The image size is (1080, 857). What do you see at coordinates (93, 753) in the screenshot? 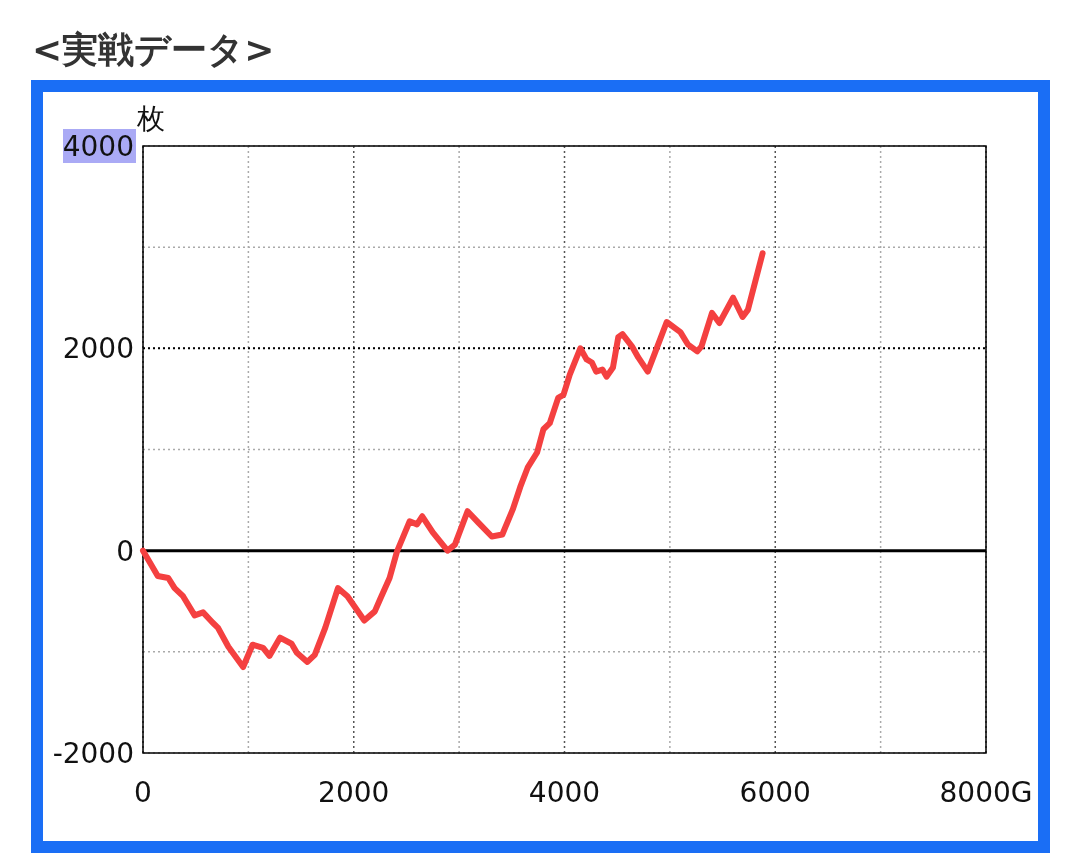
I see `y-tick-label: -2000` at bounding box center [93, 753].